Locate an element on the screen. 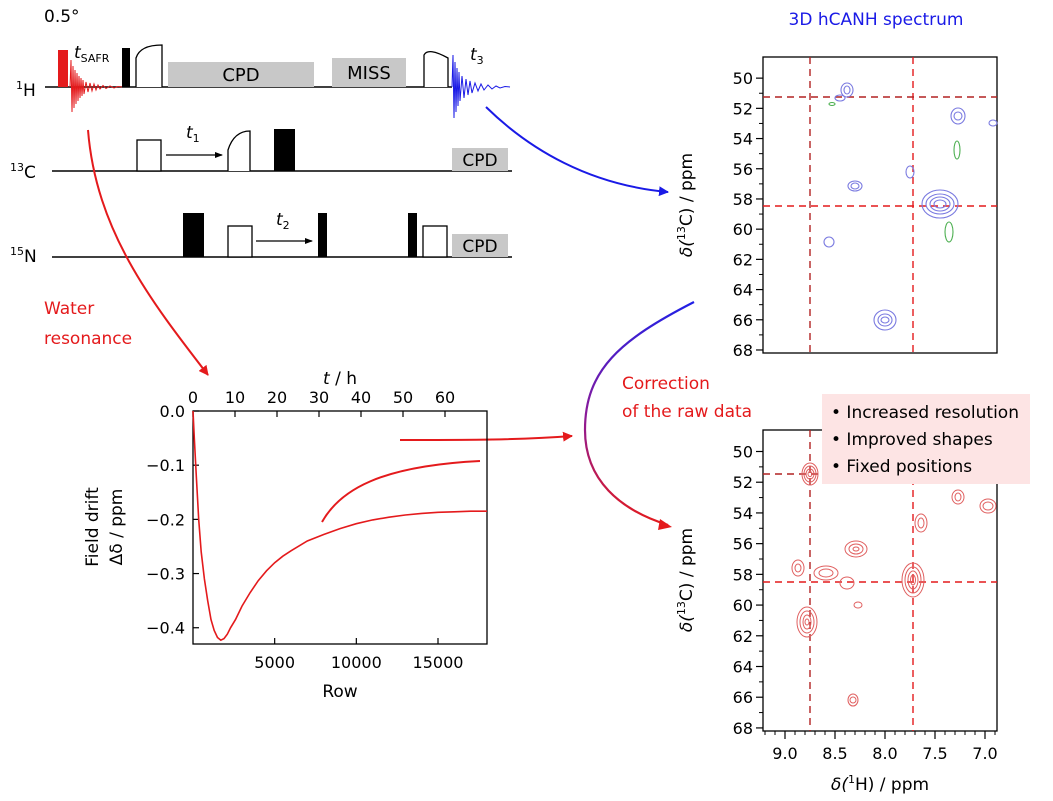 Image resolution: width=1053 pixels, height=801 pixels. top-y-tick-label: 56 is located at coordinates (743, 169).